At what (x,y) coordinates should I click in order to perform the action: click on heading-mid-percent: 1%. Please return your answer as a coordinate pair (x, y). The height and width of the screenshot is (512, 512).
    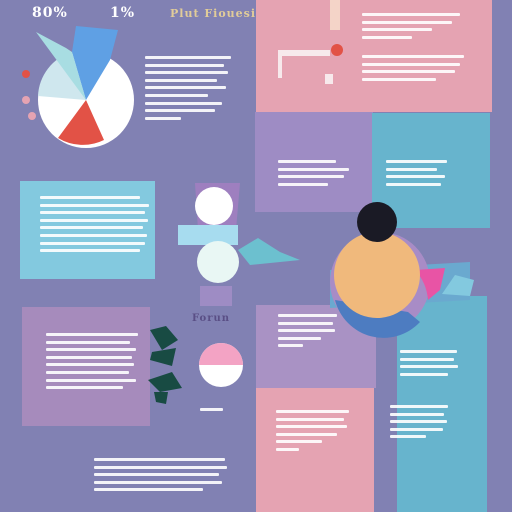
    Looking at the image, I should click on (123, 13).